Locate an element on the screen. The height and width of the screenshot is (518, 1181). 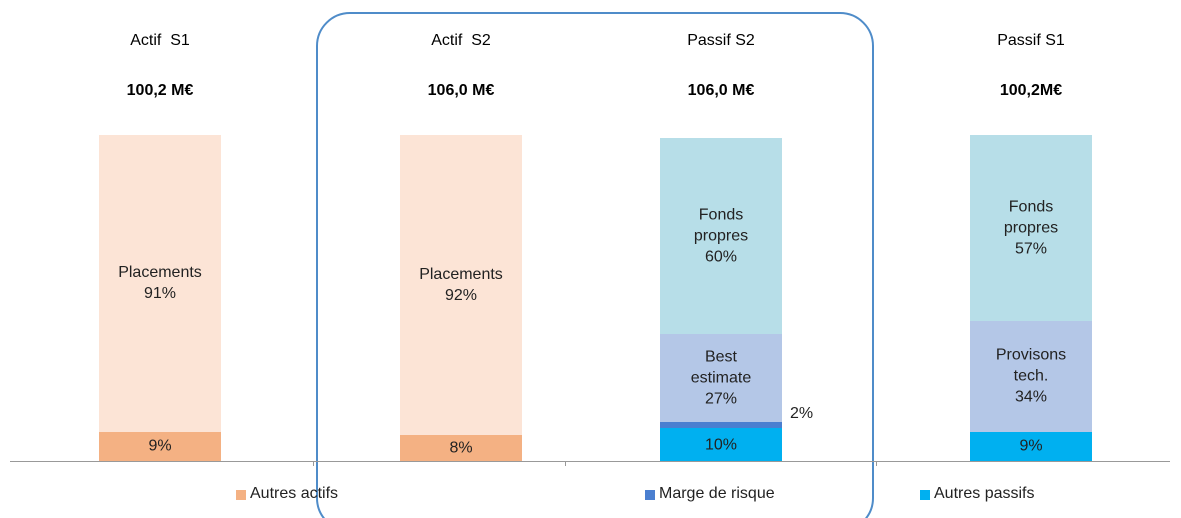
segment-label: Best estimate 27% is located at coordinates (721, 377).